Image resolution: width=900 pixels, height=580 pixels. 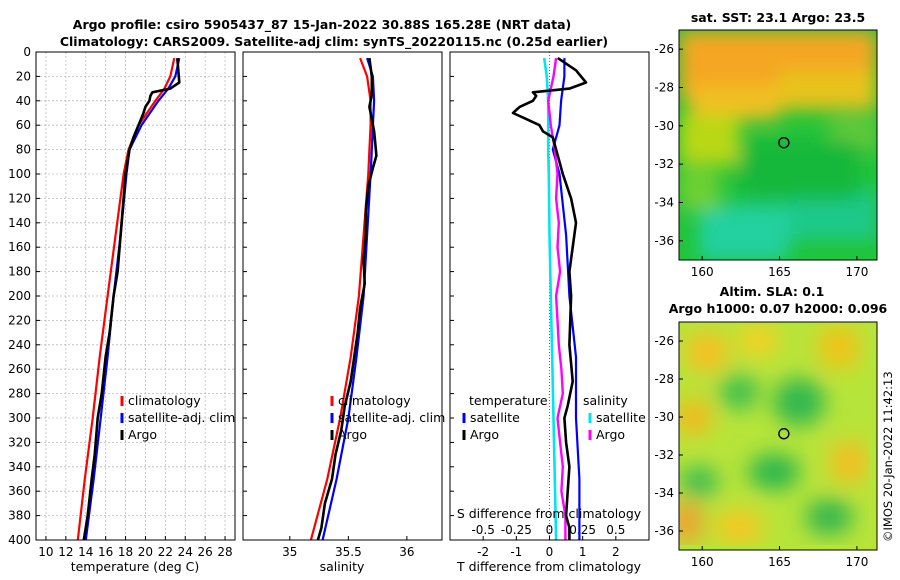 I want to click on t-diff-argo-line, so click(x=549, y=298).